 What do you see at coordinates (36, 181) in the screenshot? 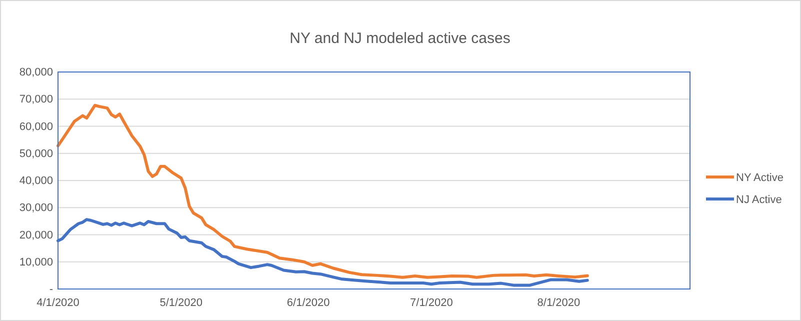
I see `y-tick-label: 40,000` at bounding box center [36, 181].